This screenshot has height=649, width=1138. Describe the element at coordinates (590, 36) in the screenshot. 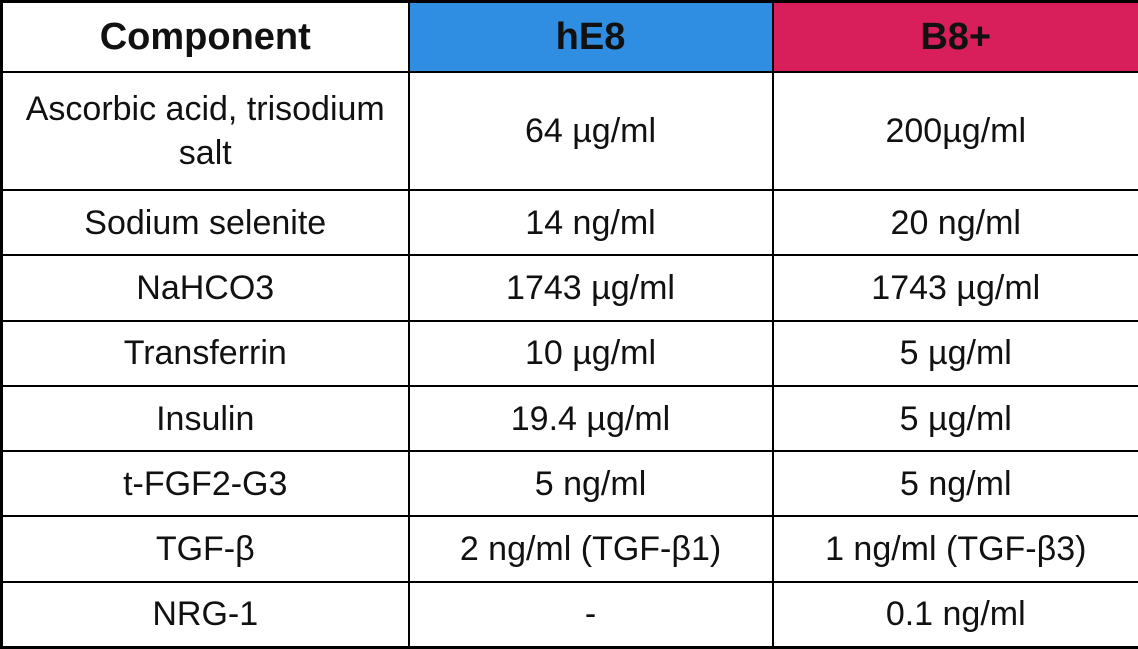

I see `header-cell: hE8` at that location.